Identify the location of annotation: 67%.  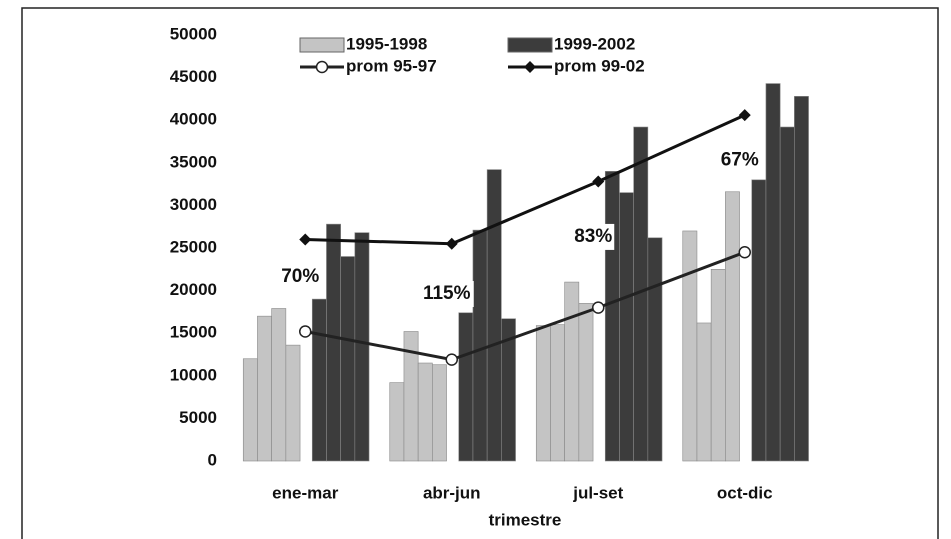
(740, 159).